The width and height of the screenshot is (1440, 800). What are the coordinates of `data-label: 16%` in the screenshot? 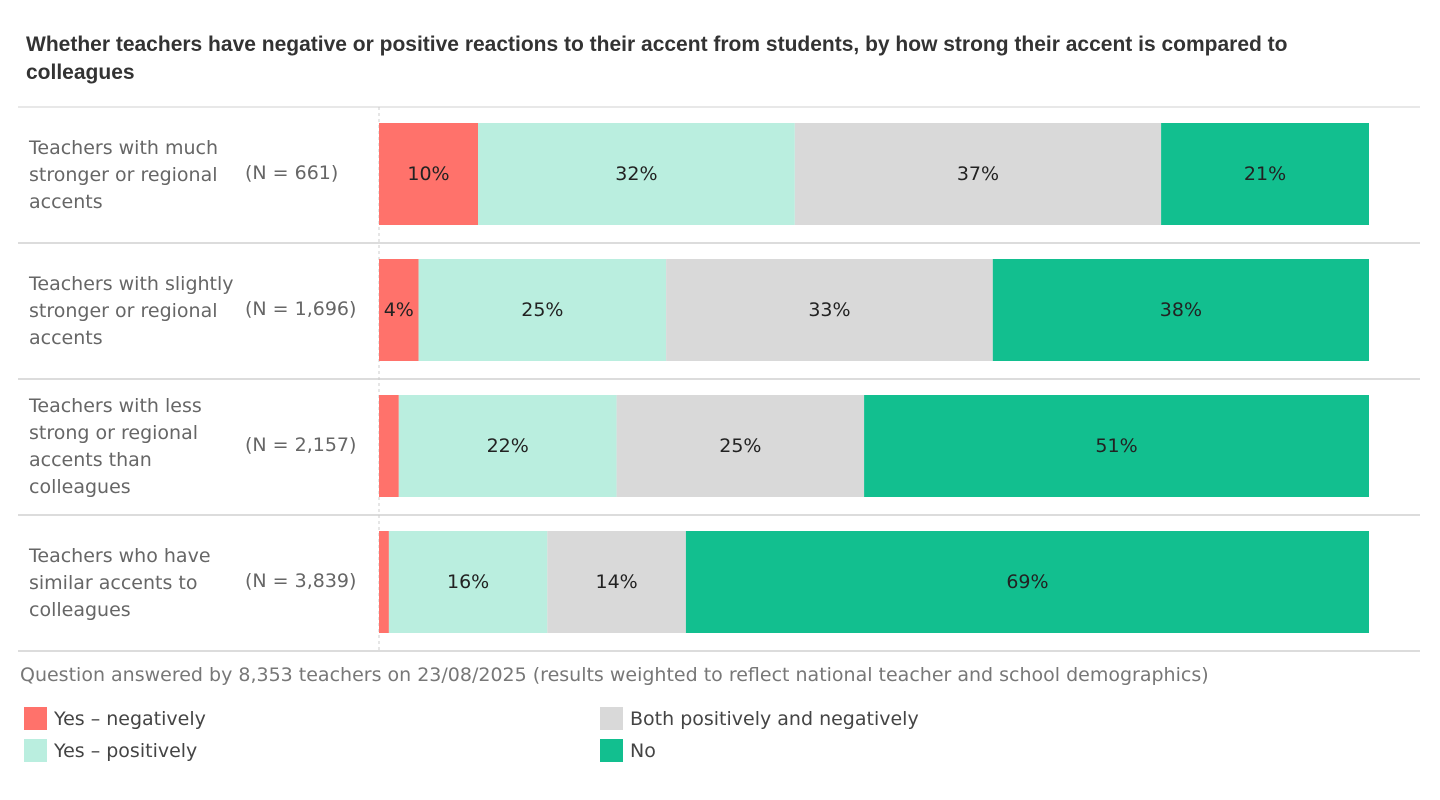 It's located at (468, 582).